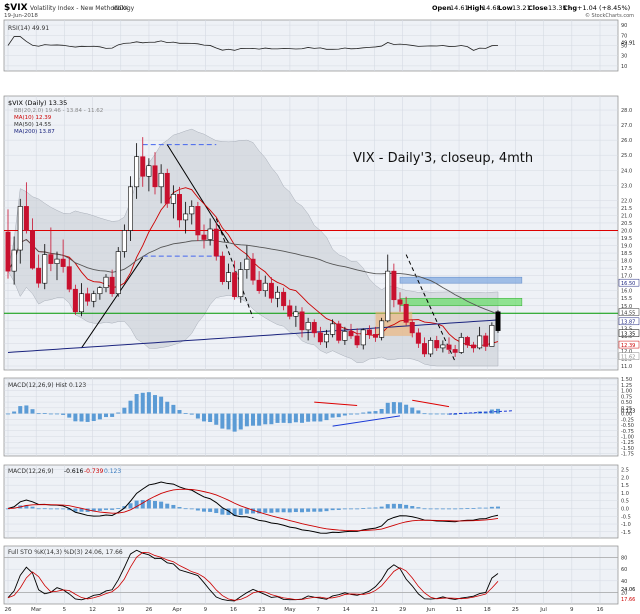  I want to click on sto-tick-label: 60, so click(624, 570).